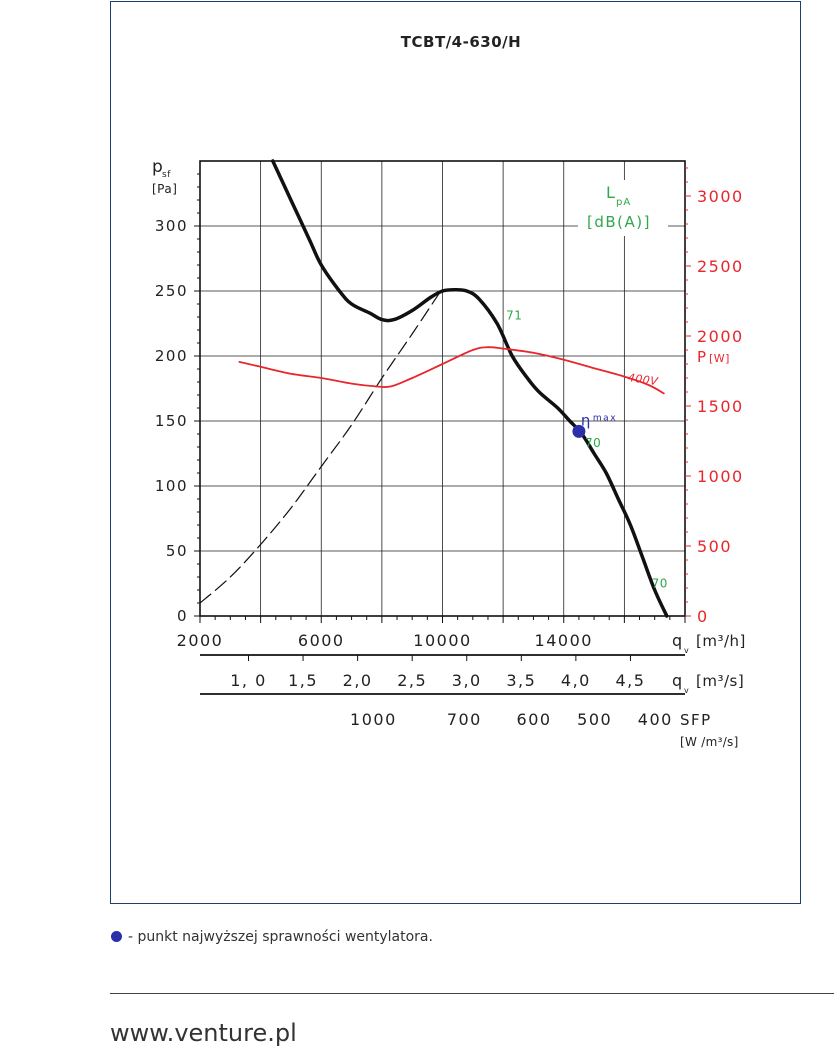 The height and width of the screenshot is (1047, 834). What do you see at coordinates (171, 226) in the screenshot?
I see `y-tick-label: 300` at bounding box center [171, 226].